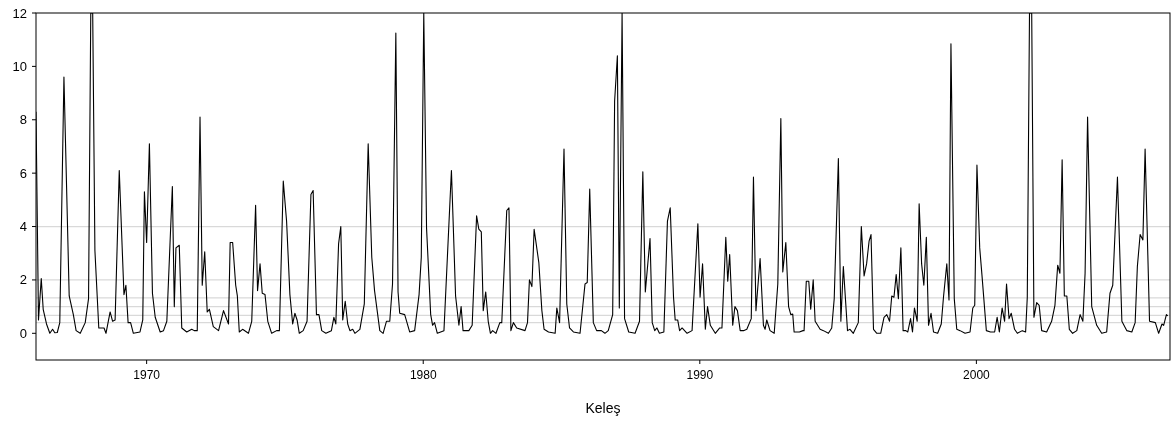 This screenshot has height=422, width=1171. What do you see at coordinates (423, 375) in the screenshot?
I see `x-tick-label: 1980` at bounding box center [423, 375].